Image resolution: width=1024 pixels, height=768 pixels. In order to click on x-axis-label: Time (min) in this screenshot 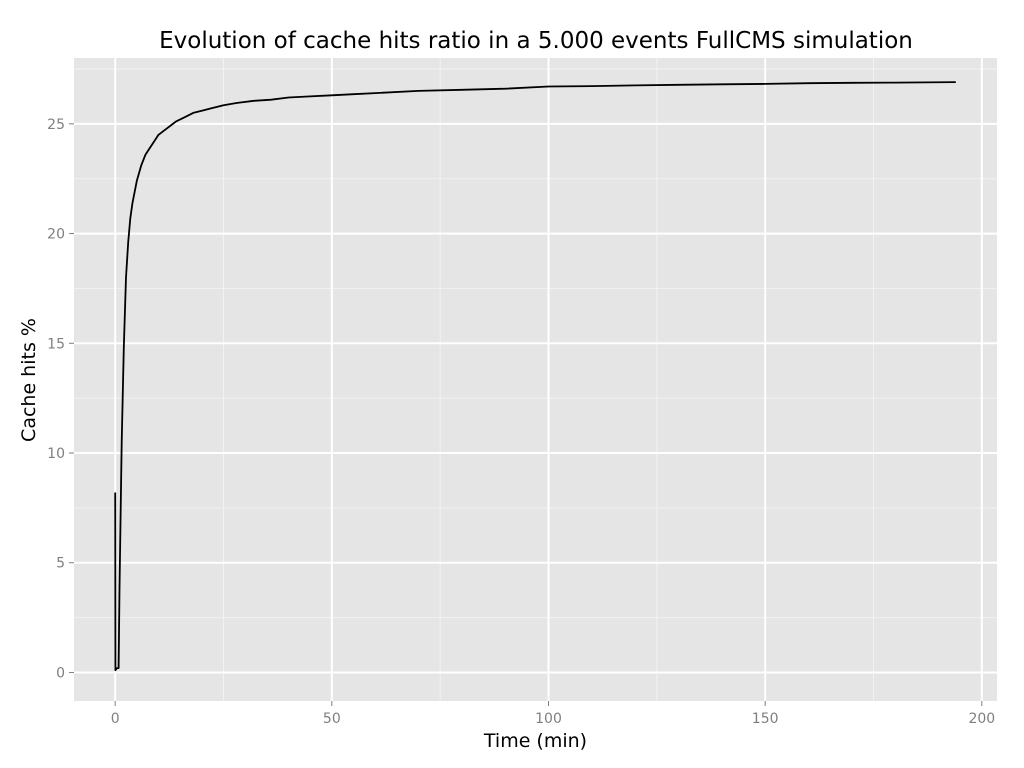, I will do `click(535, 741)`.